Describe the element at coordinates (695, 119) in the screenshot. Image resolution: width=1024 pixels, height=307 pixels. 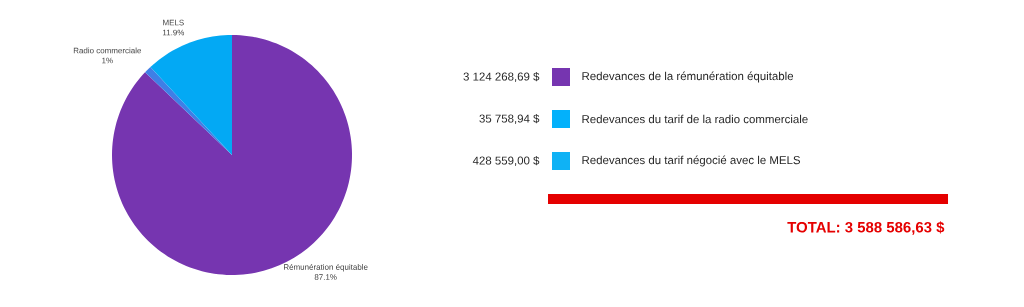
I see `category-label: Redevances du tarif de la radio commerciale` at that location.